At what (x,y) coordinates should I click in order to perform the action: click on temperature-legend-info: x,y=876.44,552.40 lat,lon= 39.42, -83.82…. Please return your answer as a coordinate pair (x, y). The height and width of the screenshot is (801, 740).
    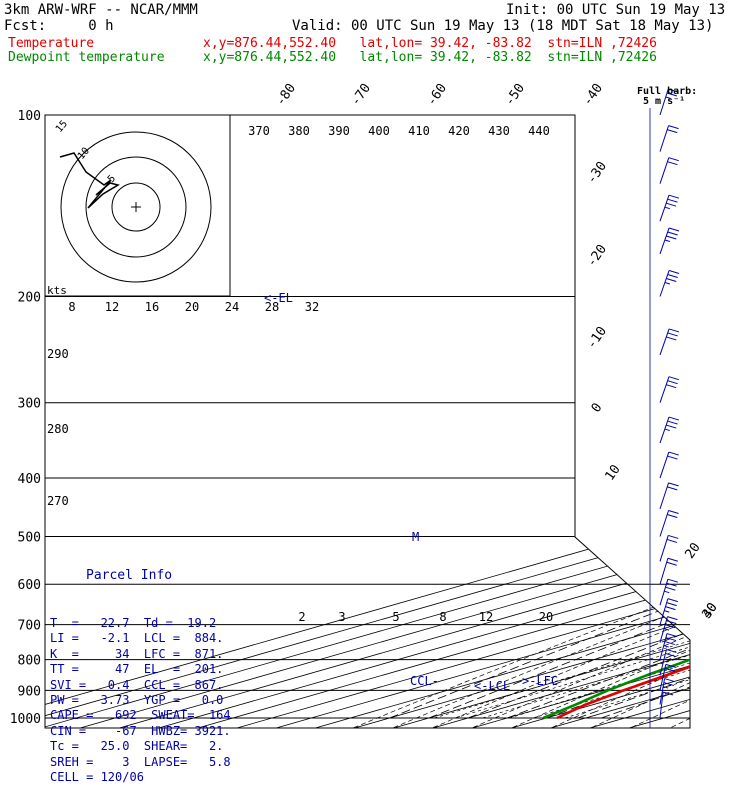
    Looking at the image, I should click on (430, 43).